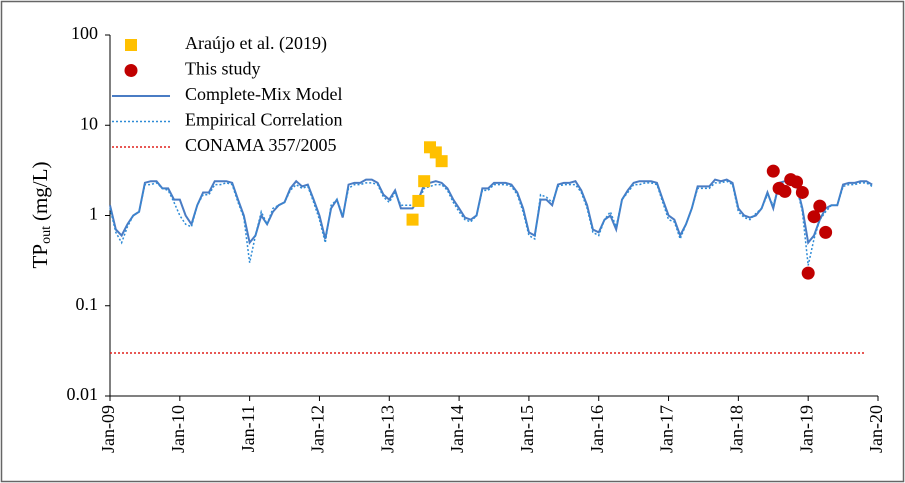 The image size is (905, 483). I want to click on x-tick-label: Jan-15, so click(527, 429).